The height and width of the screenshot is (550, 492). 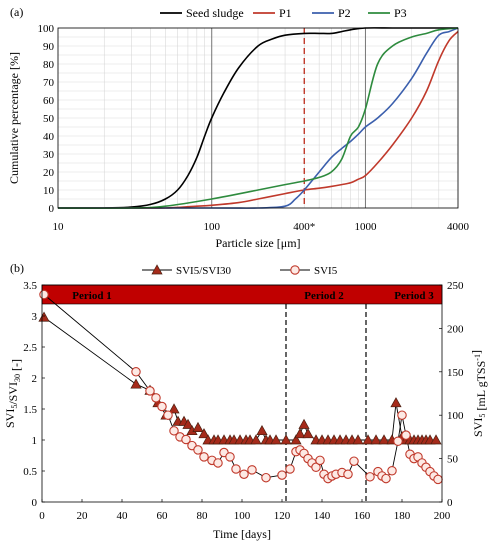 I want to click on y-tick-label: 30, so click(x=49, y=155).